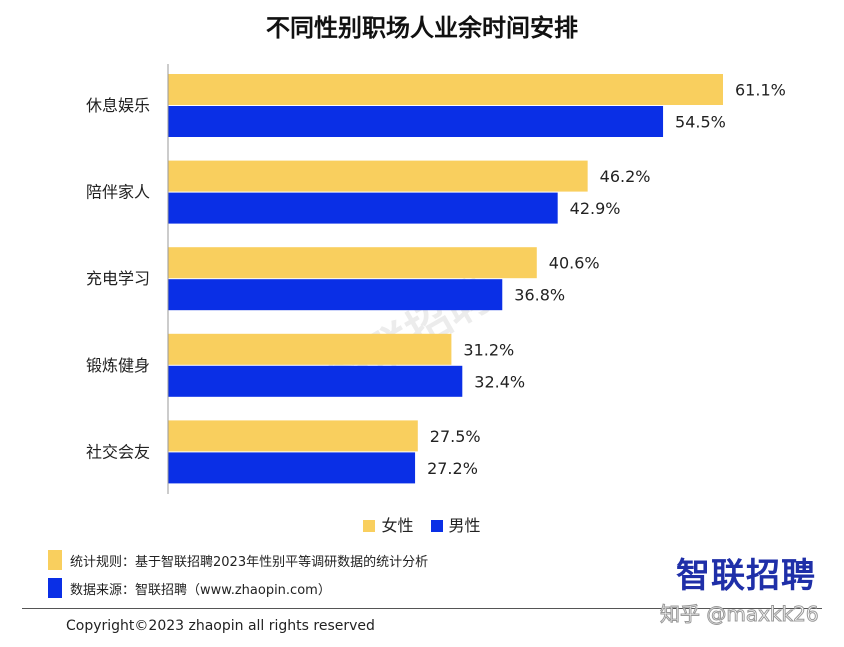  What do you see at coordinates (422, 524) in the screenshot?
I see `legend: 女性 男性` at bounding box center [422, 524].